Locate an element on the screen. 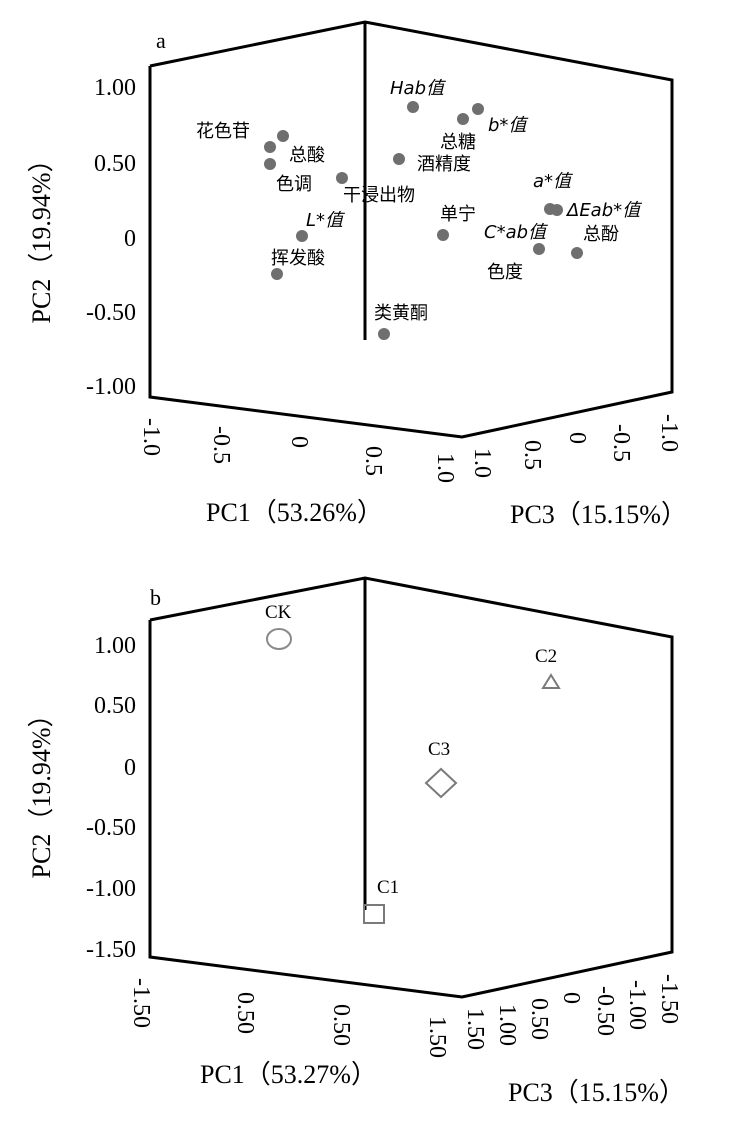 This screenshot has height=1127, width=745. panel-b-zlabel: PC3（15.15%） is located at coordinates (596, 1092).